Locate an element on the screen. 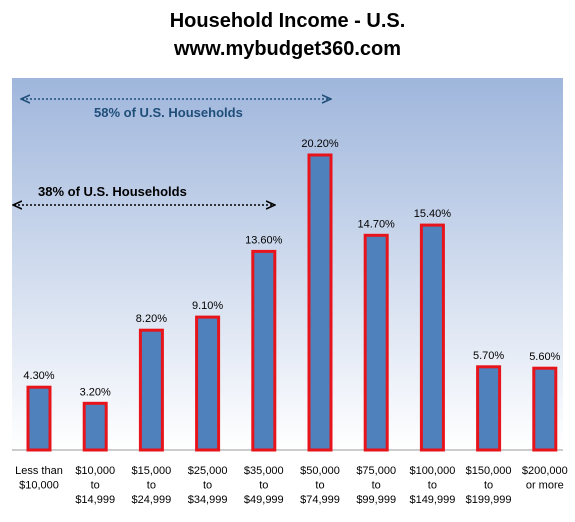 This screenshot has height=522, width=575. category-label-7-2: $149,999 is located at coordinates (432, 500).